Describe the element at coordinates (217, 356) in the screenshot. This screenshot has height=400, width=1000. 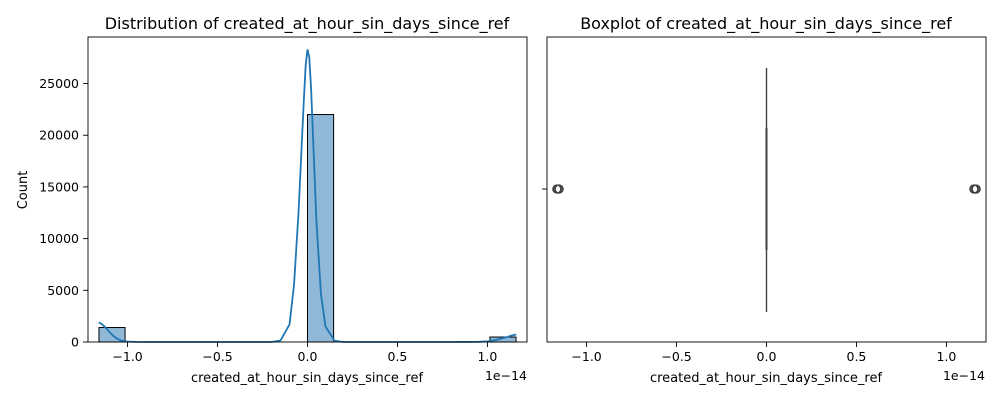
I see `histogram-x-tick-label: −0.5` at that location.